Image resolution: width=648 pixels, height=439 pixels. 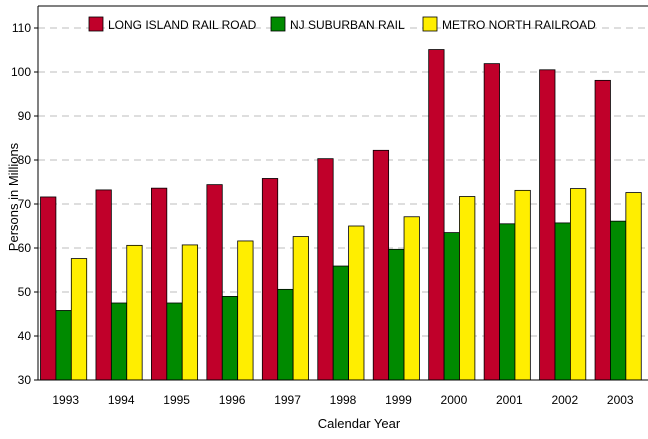 What do you see at coordinates (381, 265) in the screenshot?
I see `bar-long-island-rail-road-1999` at bounding box center [381, 265].